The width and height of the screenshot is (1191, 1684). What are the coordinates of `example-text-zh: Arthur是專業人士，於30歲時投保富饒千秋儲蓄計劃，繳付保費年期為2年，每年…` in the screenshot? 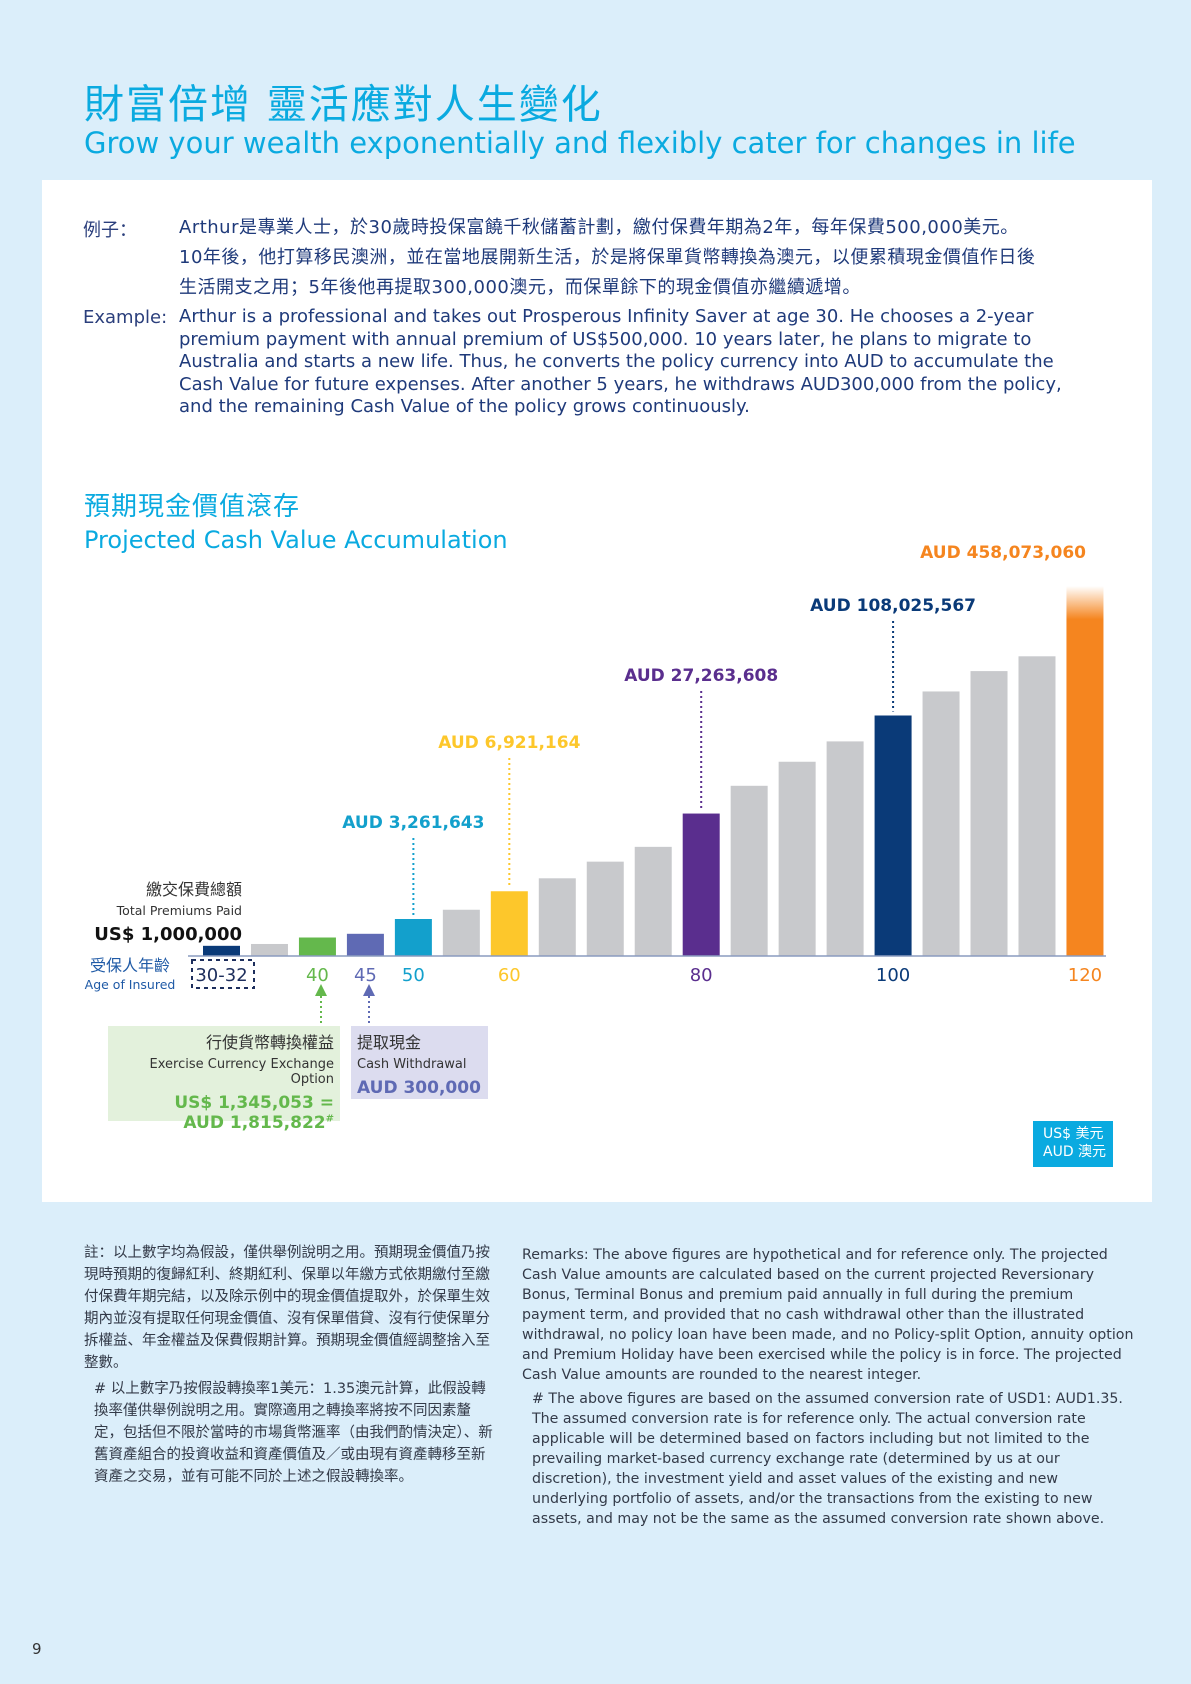 It's located at (639, 258).